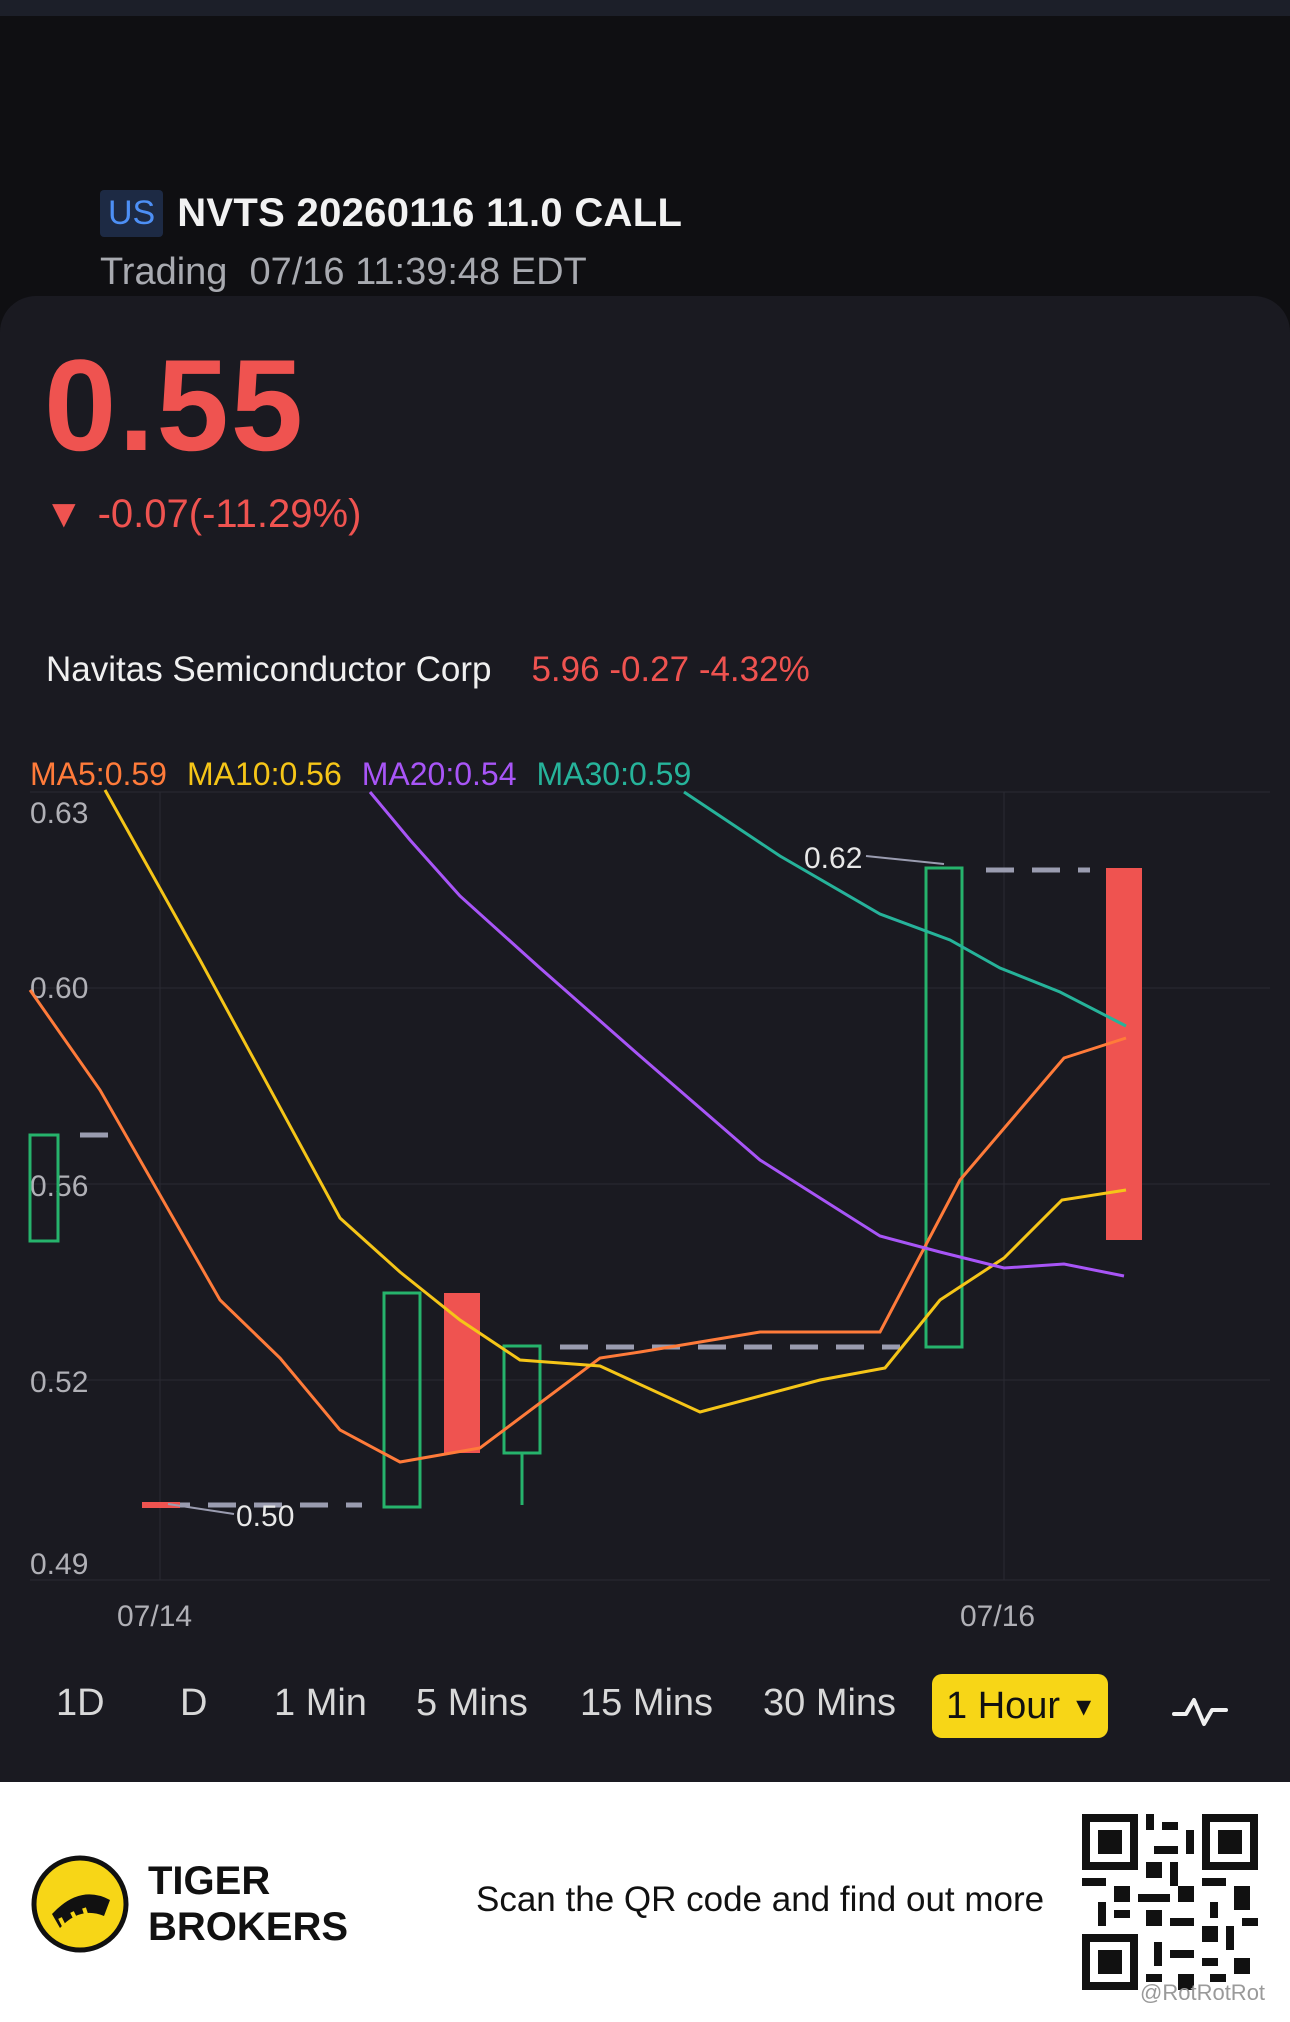  Describe the element at coordinates (59, 1564) in the screenshot. I see `y-tick: 0.49` at that location.